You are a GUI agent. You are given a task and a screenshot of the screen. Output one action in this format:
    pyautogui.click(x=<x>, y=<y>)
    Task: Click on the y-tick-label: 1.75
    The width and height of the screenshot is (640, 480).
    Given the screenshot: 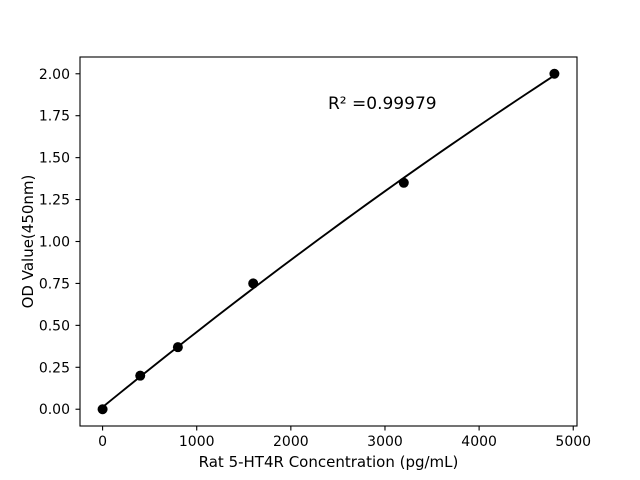 What is the action you would take?
    pyautogui.click(x=54, y=117)
    